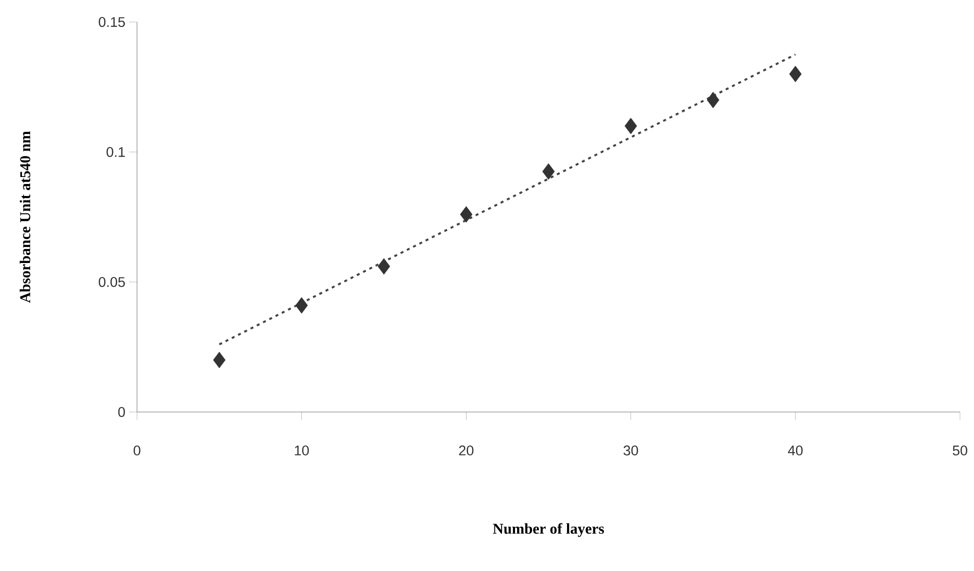 Image resolution: width=974 pixels, height=571 pixels. Describe the element at coordinates (111, 282) in the screenshot. I see `y-tick-label: 0.05` at that location.